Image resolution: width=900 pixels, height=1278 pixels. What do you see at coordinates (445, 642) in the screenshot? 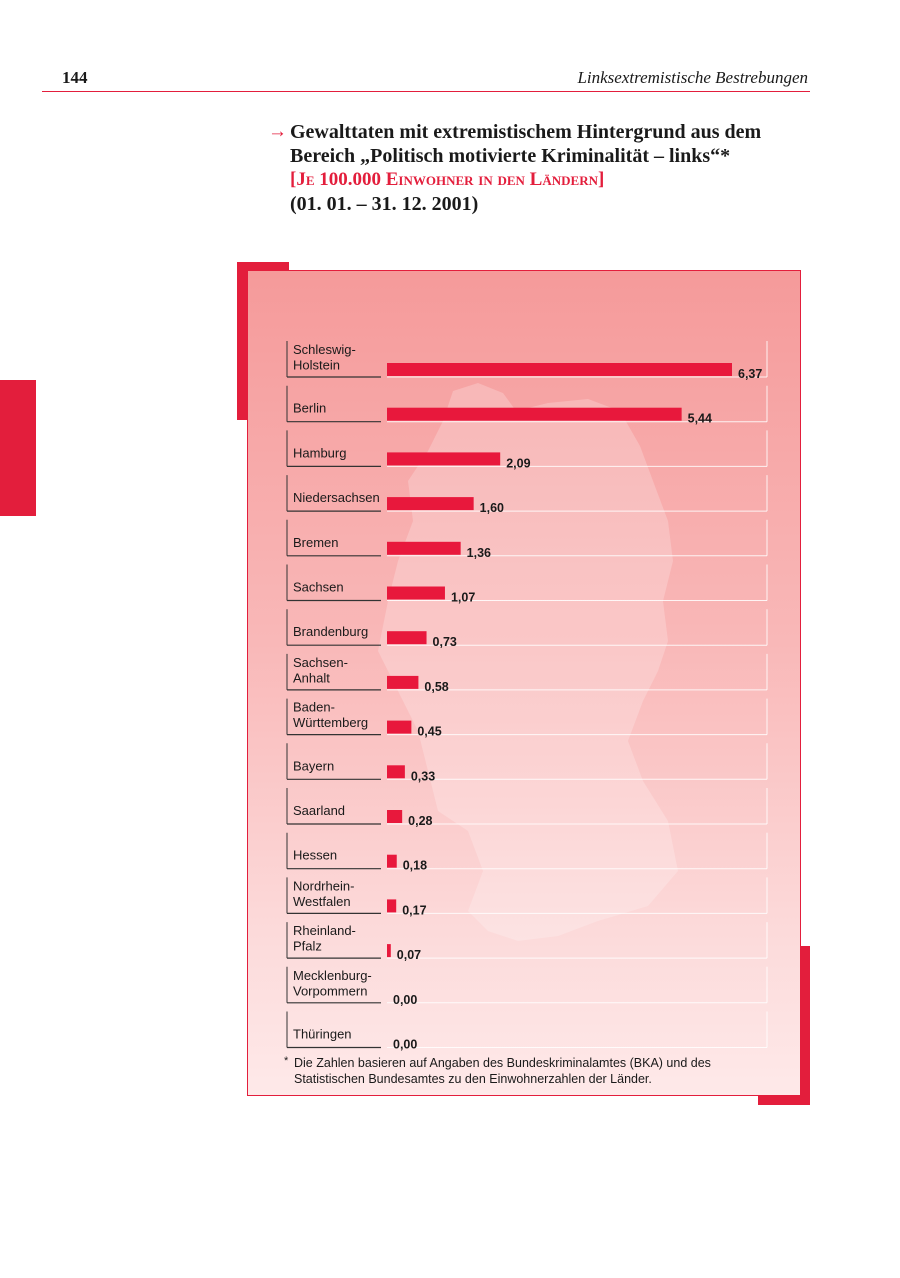
I see `value-label: 0,73` at bounding box center [445, 642].